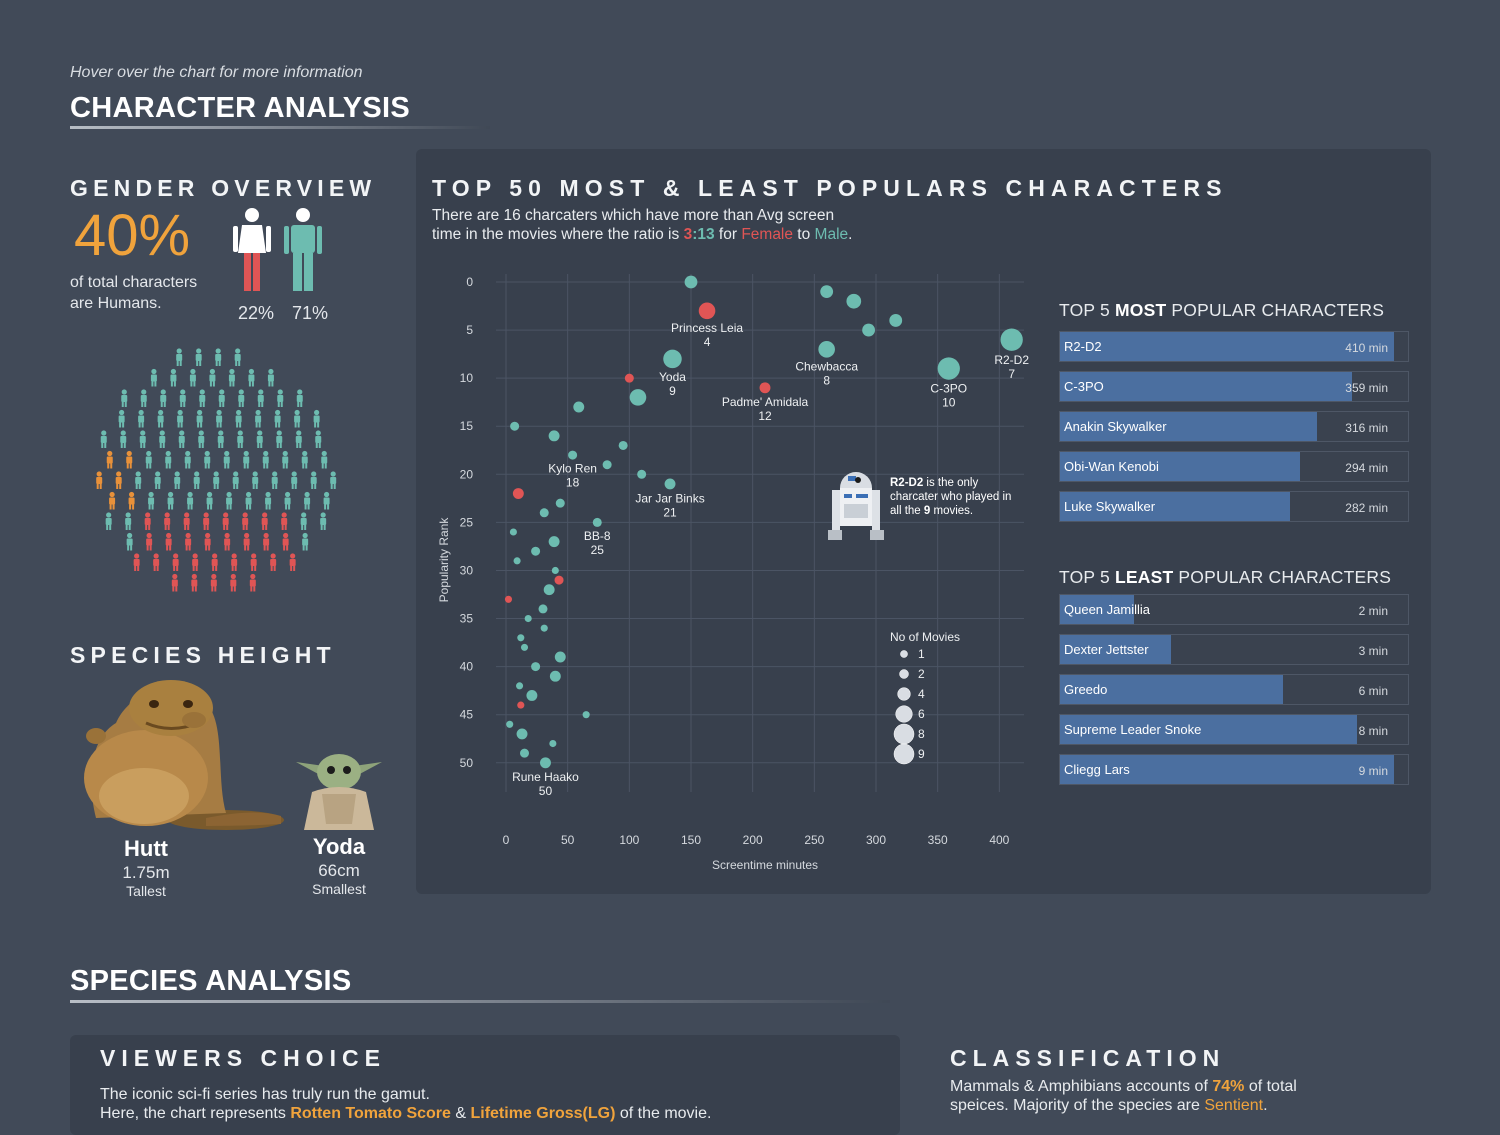  Describe the element at coordinates (1234, 506) in the screenshot. I see `bar-row: Luke Skywalker 282 min` at that location.